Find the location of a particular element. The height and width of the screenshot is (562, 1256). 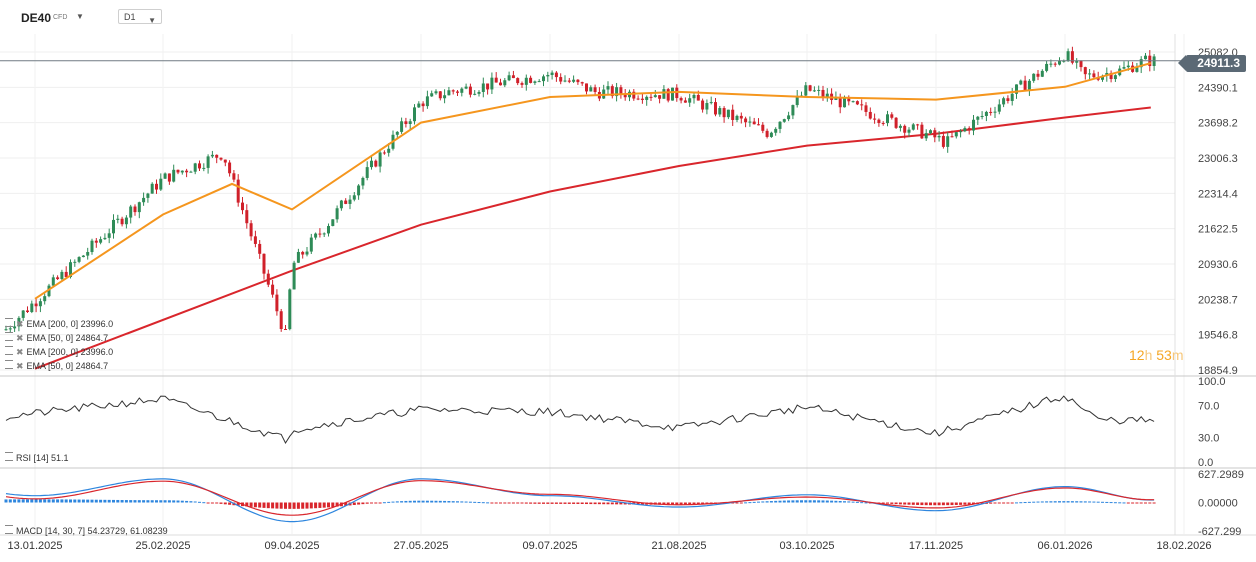

macd-legend: MACD [14, 30, 7] 54.23729, 61.08239 is located at coordinates (86, 530).